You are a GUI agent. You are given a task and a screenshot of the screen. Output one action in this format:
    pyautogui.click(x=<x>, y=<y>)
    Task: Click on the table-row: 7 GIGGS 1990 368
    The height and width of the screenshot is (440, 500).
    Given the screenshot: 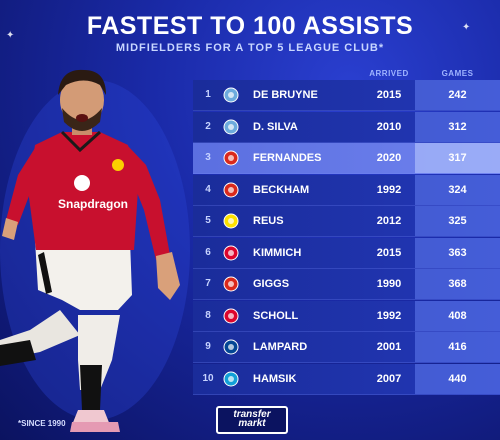 What is the action you would take?
    pyautogui.click(x=346, y=284)
    